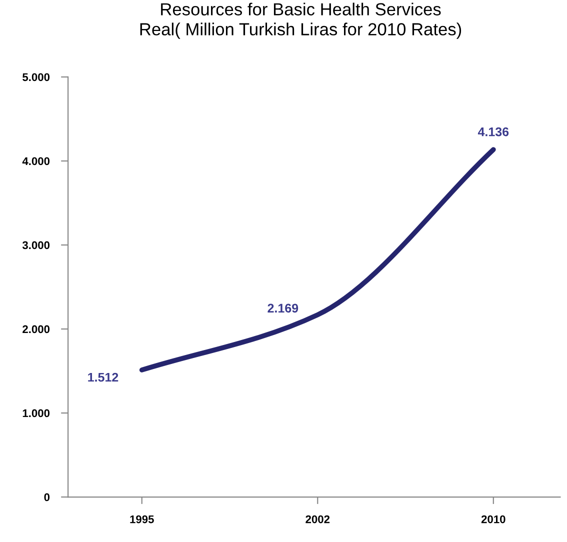 The width and height of the screenshot is (567, 542). What do you see at coordinates (47, 497) in the screenshot?
I see `y-tick-label: 0` at bounding box center [47, 497].